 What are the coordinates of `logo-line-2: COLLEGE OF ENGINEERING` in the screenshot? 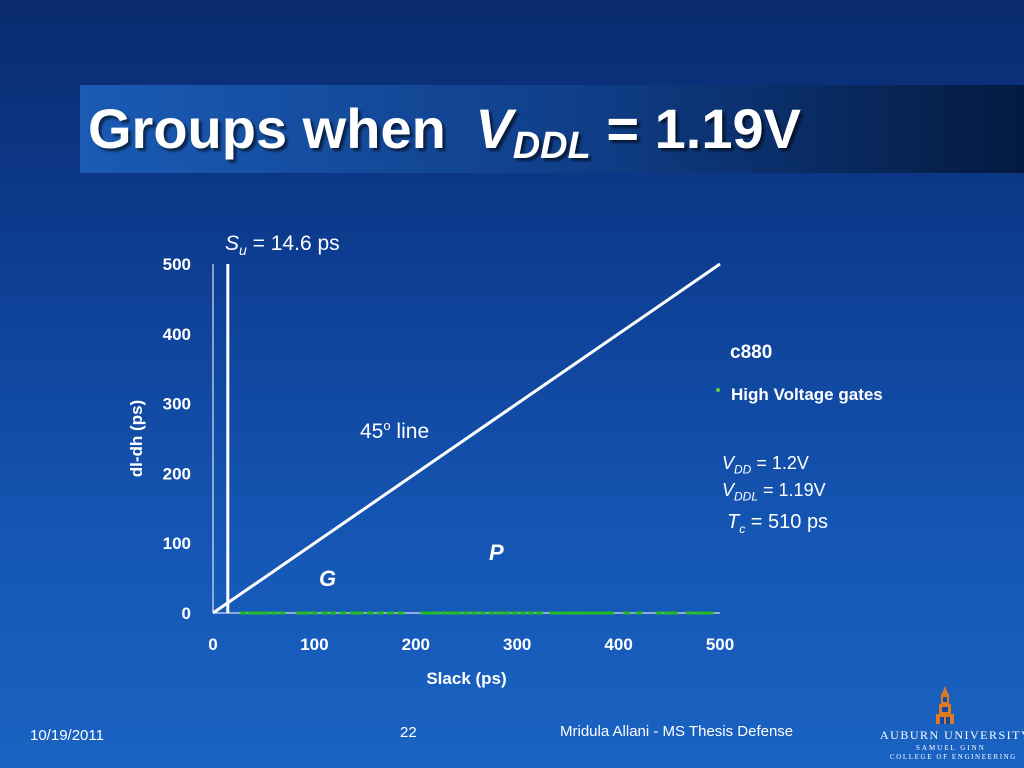 It's located at (953, 757).